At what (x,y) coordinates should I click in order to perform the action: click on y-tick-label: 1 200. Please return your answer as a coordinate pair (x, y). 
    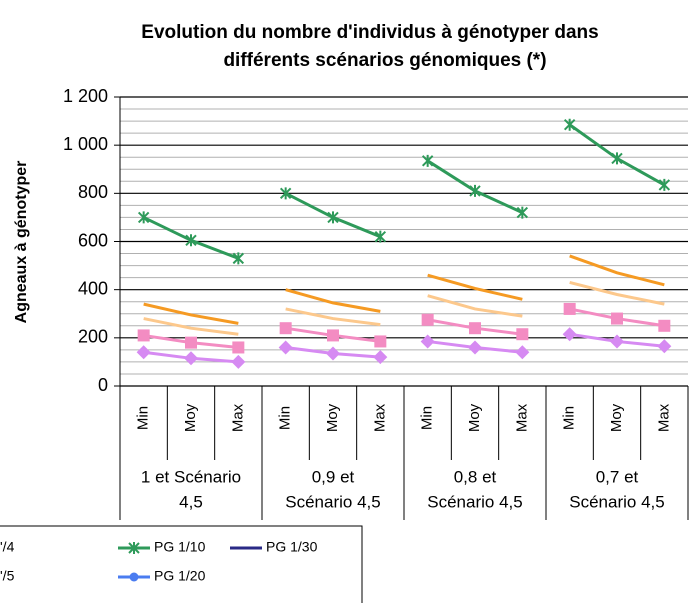
    Looking at the image, I should click on (85, 96).